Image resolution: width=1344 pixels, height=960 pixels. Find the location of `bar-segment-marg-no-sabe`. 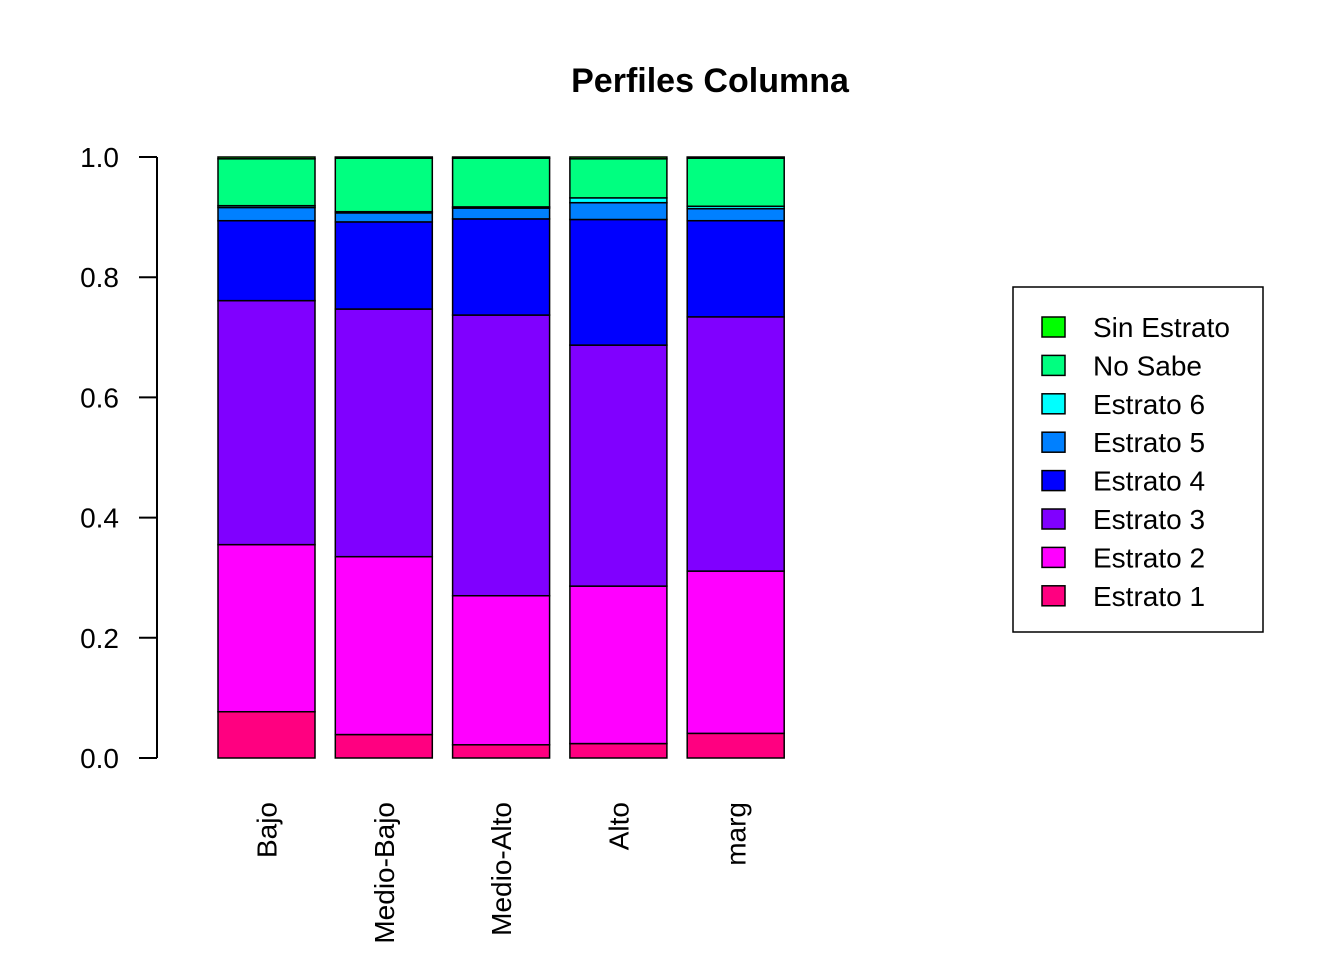

bar-segment-marg-no-sabe is located at coordinates (735, 182).